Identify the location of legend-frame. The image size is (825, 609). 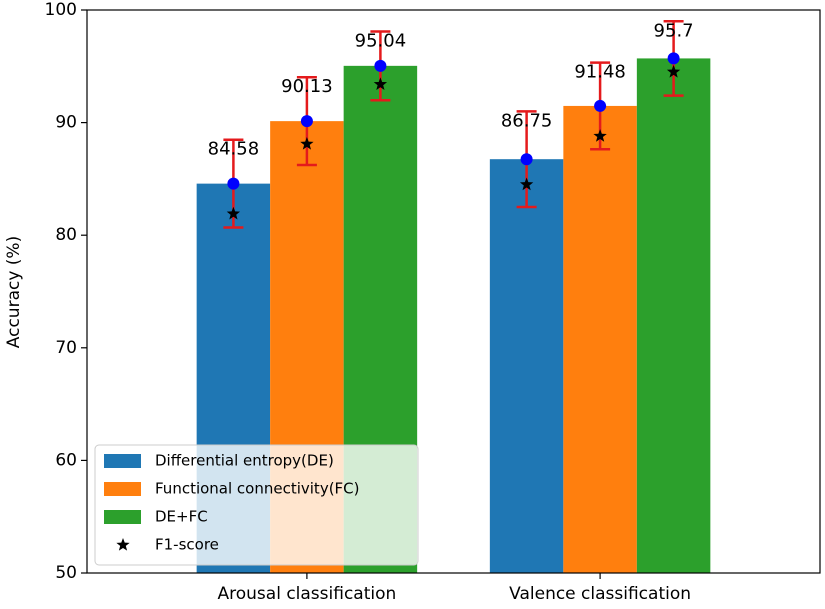
(256, 505).